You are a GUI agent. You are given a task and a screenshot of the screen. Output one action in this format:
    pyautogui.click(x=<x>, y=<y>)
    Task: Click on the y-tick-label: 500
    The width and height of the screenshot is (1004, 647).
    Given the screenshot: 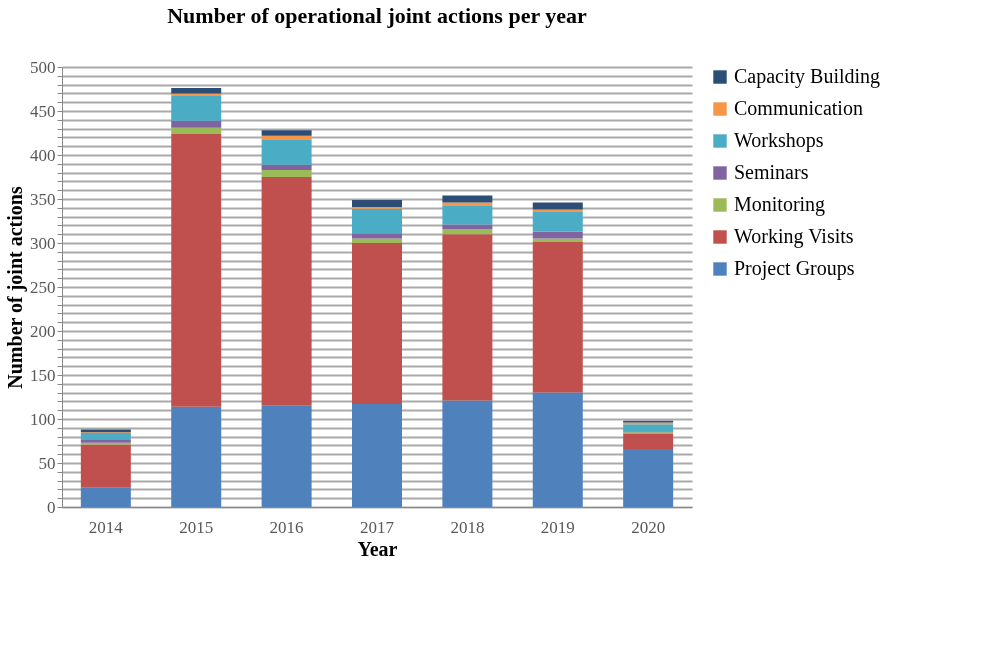 What is the action you would take?
    pyautogui.click(x=43, y=67)
    